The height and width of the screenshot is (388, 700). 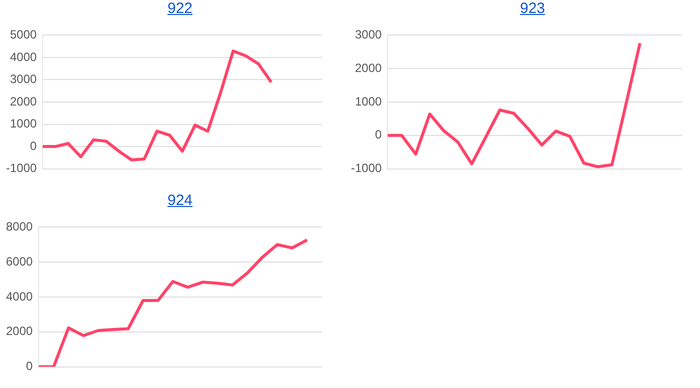 What do you see at coordinates (20, 227) in the screenshot?
I see `y-tick-label: 8000` at bounding box center [20, 227].